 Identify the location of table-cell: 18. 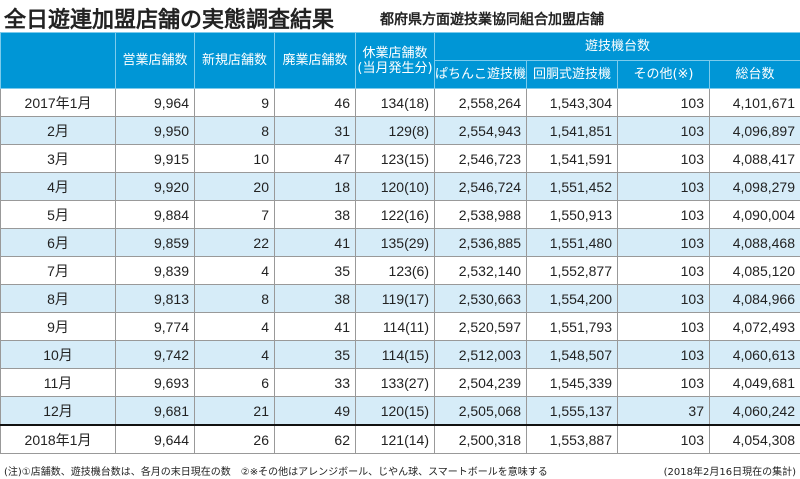
(315, 186).